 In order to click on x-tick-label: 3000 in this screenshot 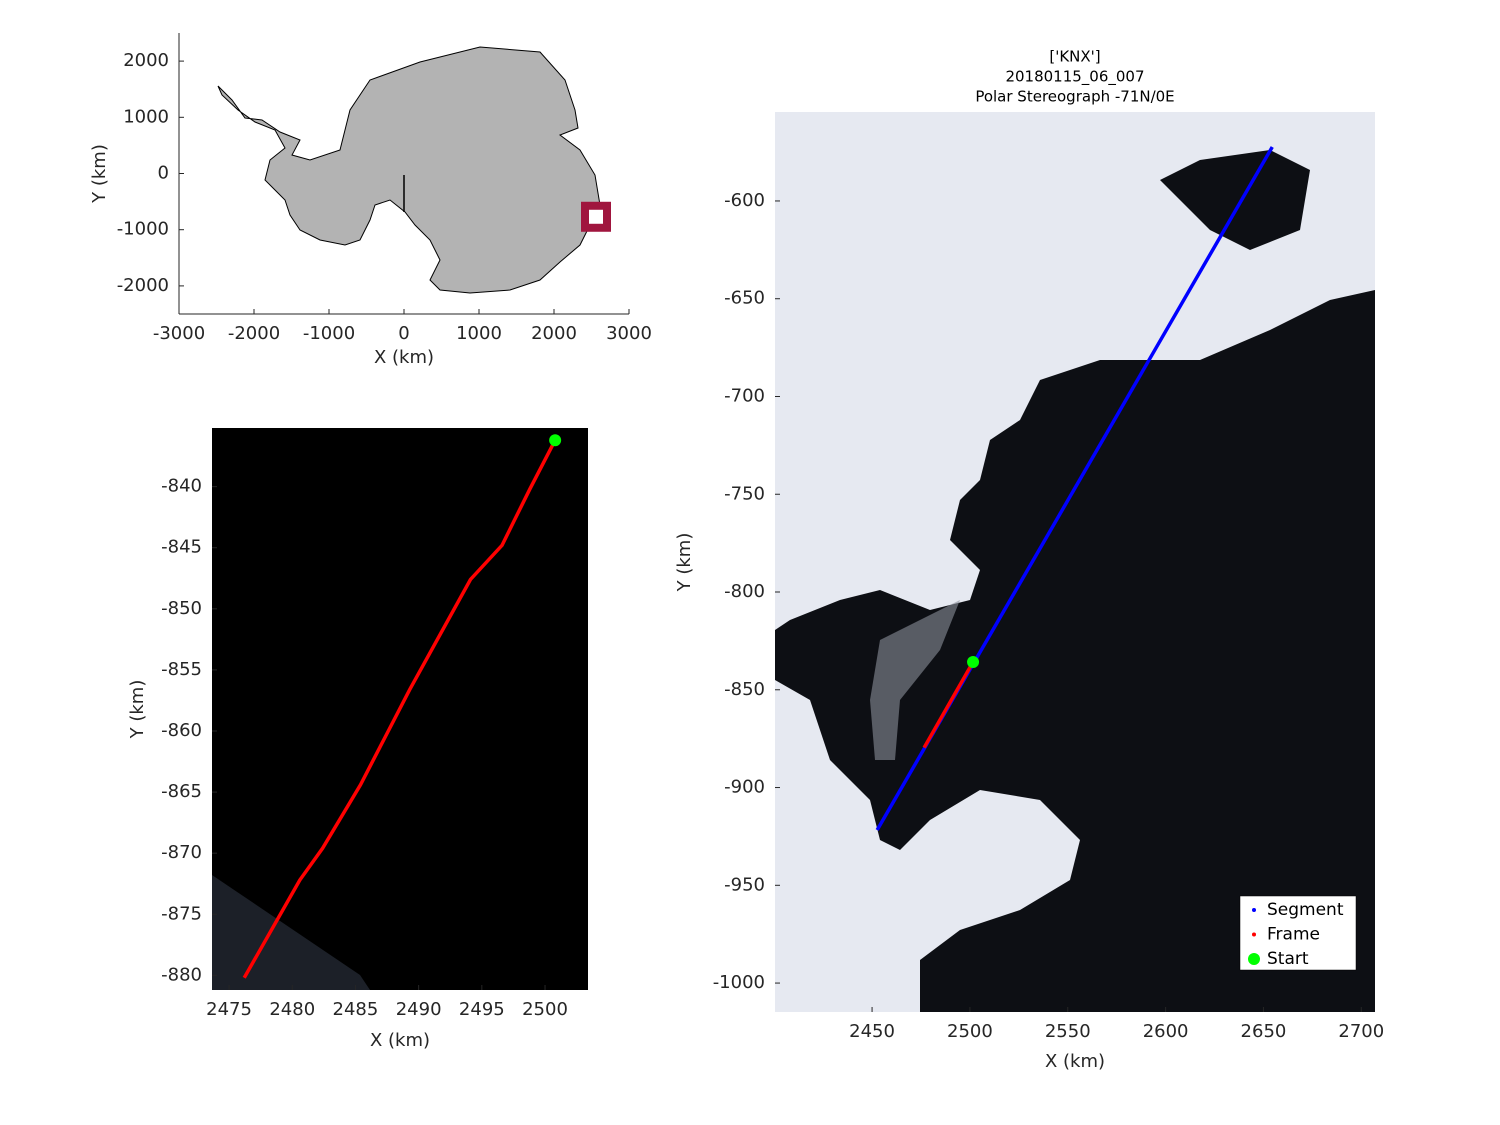, I will do `click(629, 333)`.